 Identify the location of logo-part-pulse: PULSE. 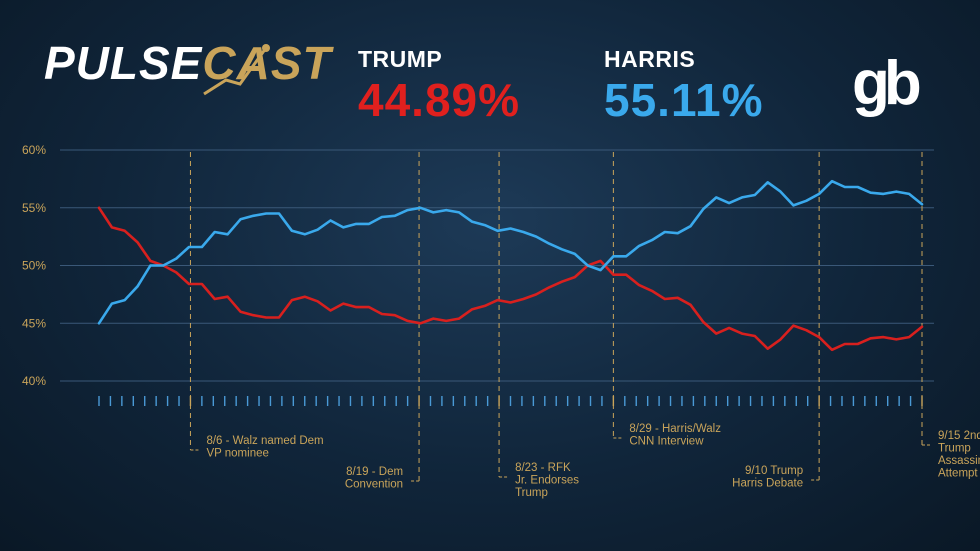
(123, 63).